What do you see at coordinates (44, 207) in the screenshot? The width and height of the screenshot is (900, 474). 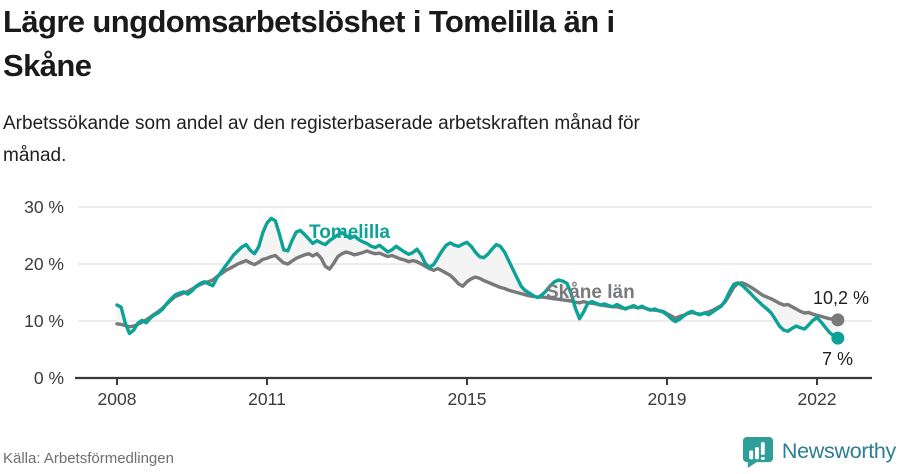 I see `y-tick-label: 30 %` at bounding box center [44, 207].